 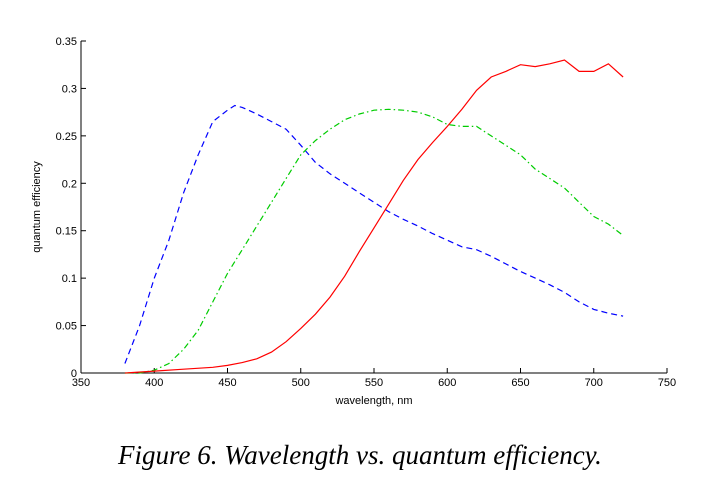 I want to click on x-tick-label: 750, so click(x=667, y=383).